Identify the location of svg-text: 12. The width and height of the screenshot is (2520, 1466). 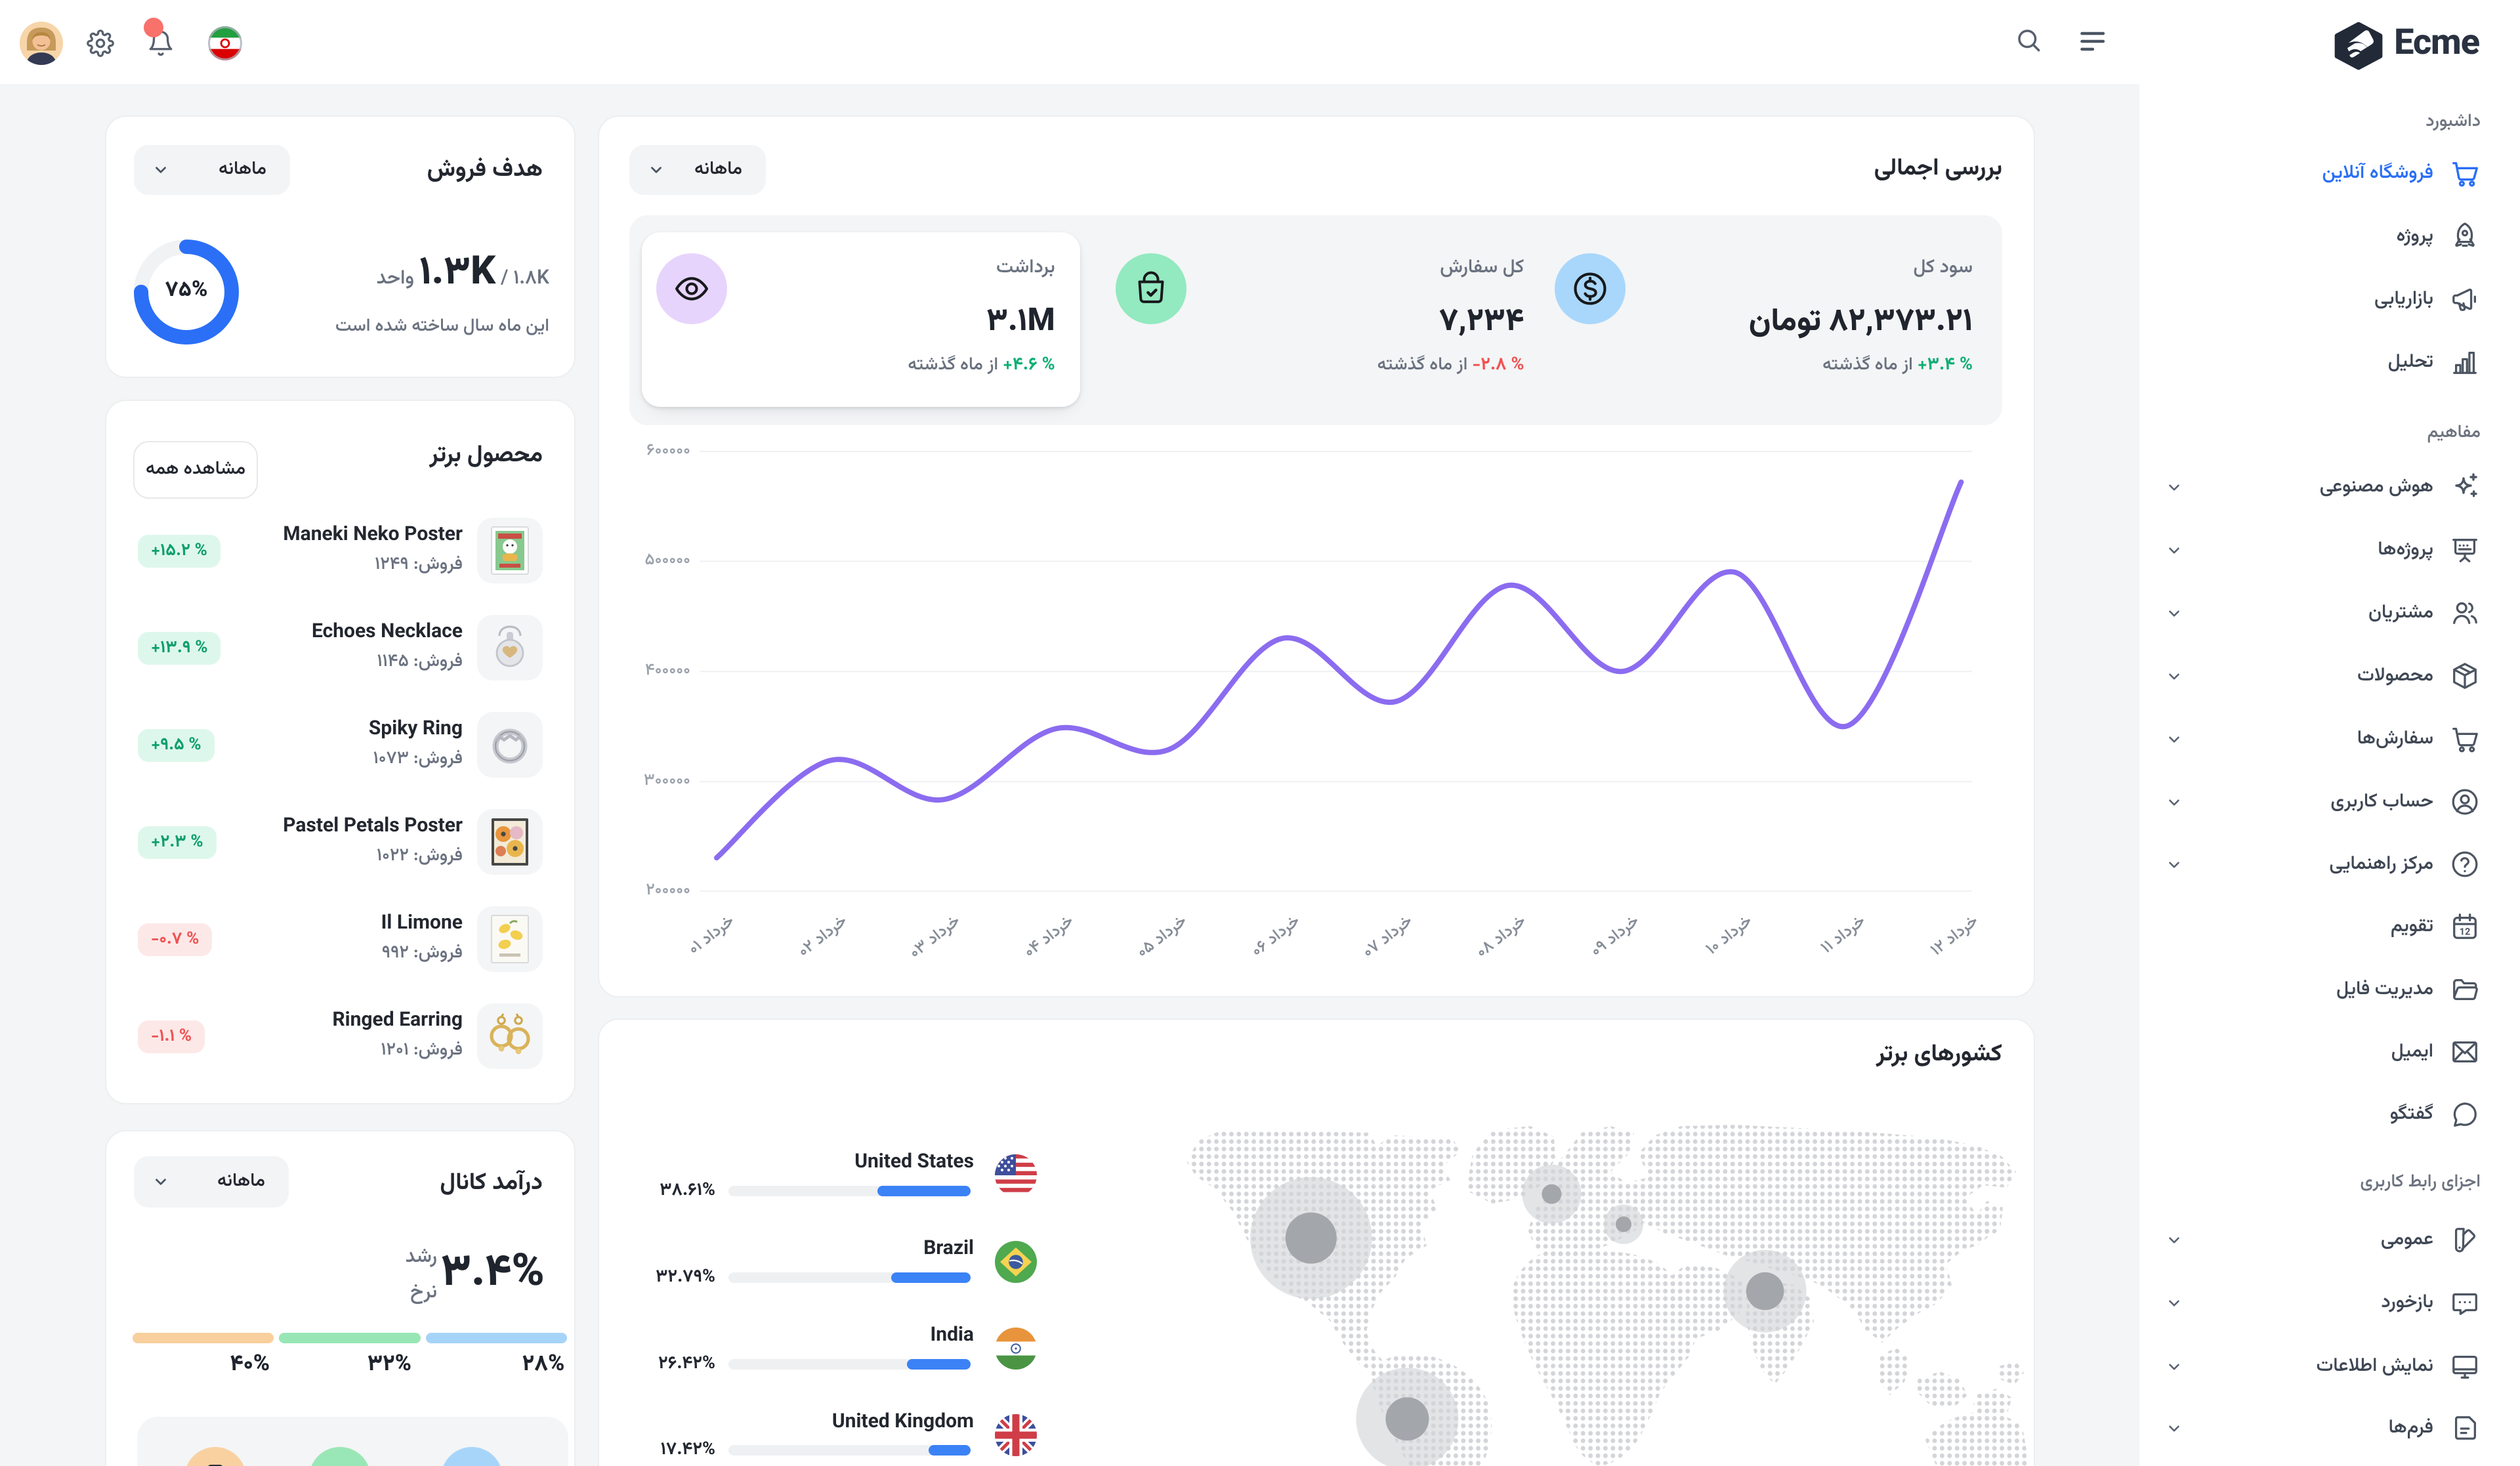
(2465, 933).